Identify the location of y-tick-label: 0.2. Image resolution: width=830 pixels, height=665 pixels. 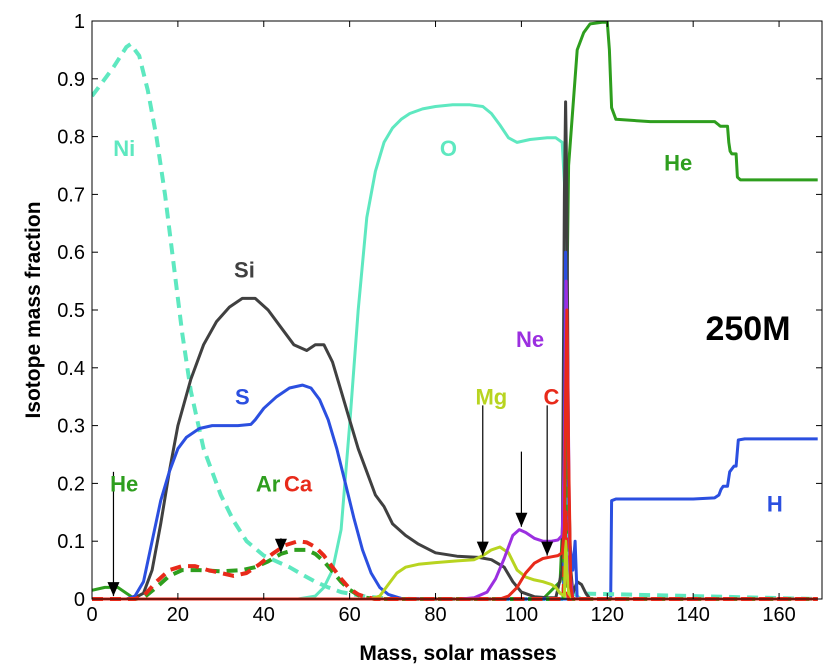
(71, 484).